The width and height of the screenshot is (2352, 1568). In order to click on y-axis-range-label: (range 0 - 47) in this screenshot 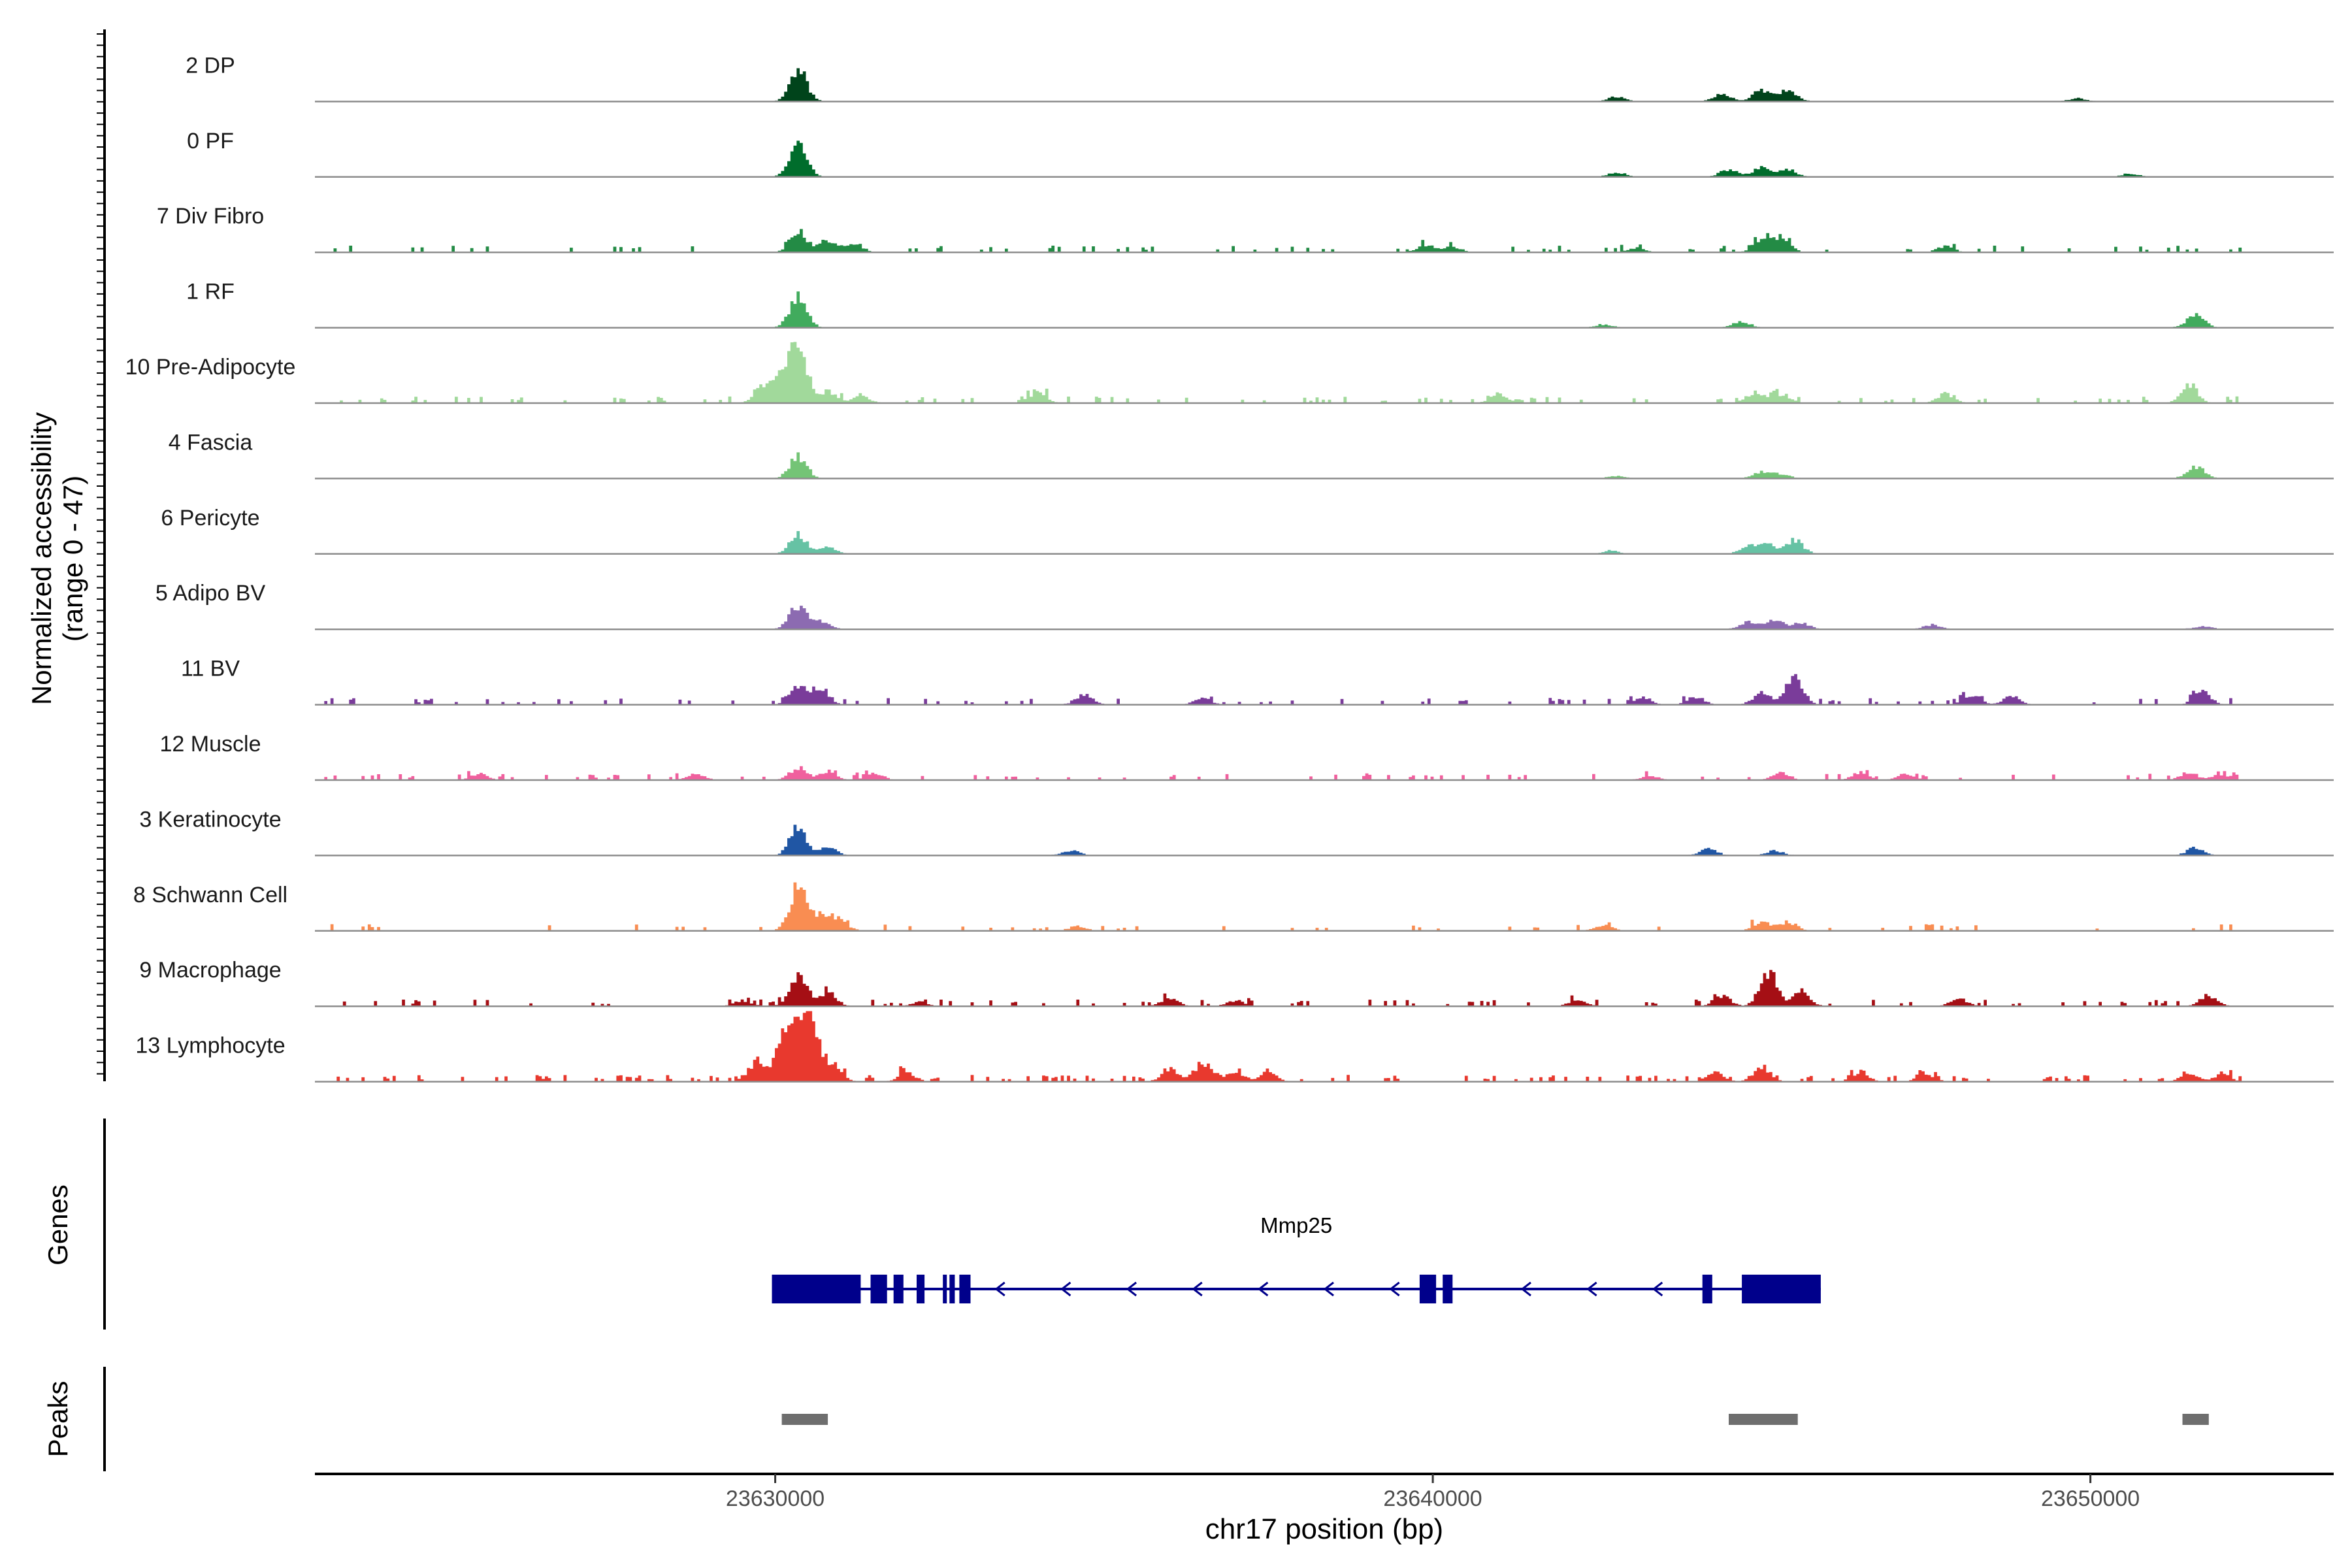, I will do `click(72, 559)`.